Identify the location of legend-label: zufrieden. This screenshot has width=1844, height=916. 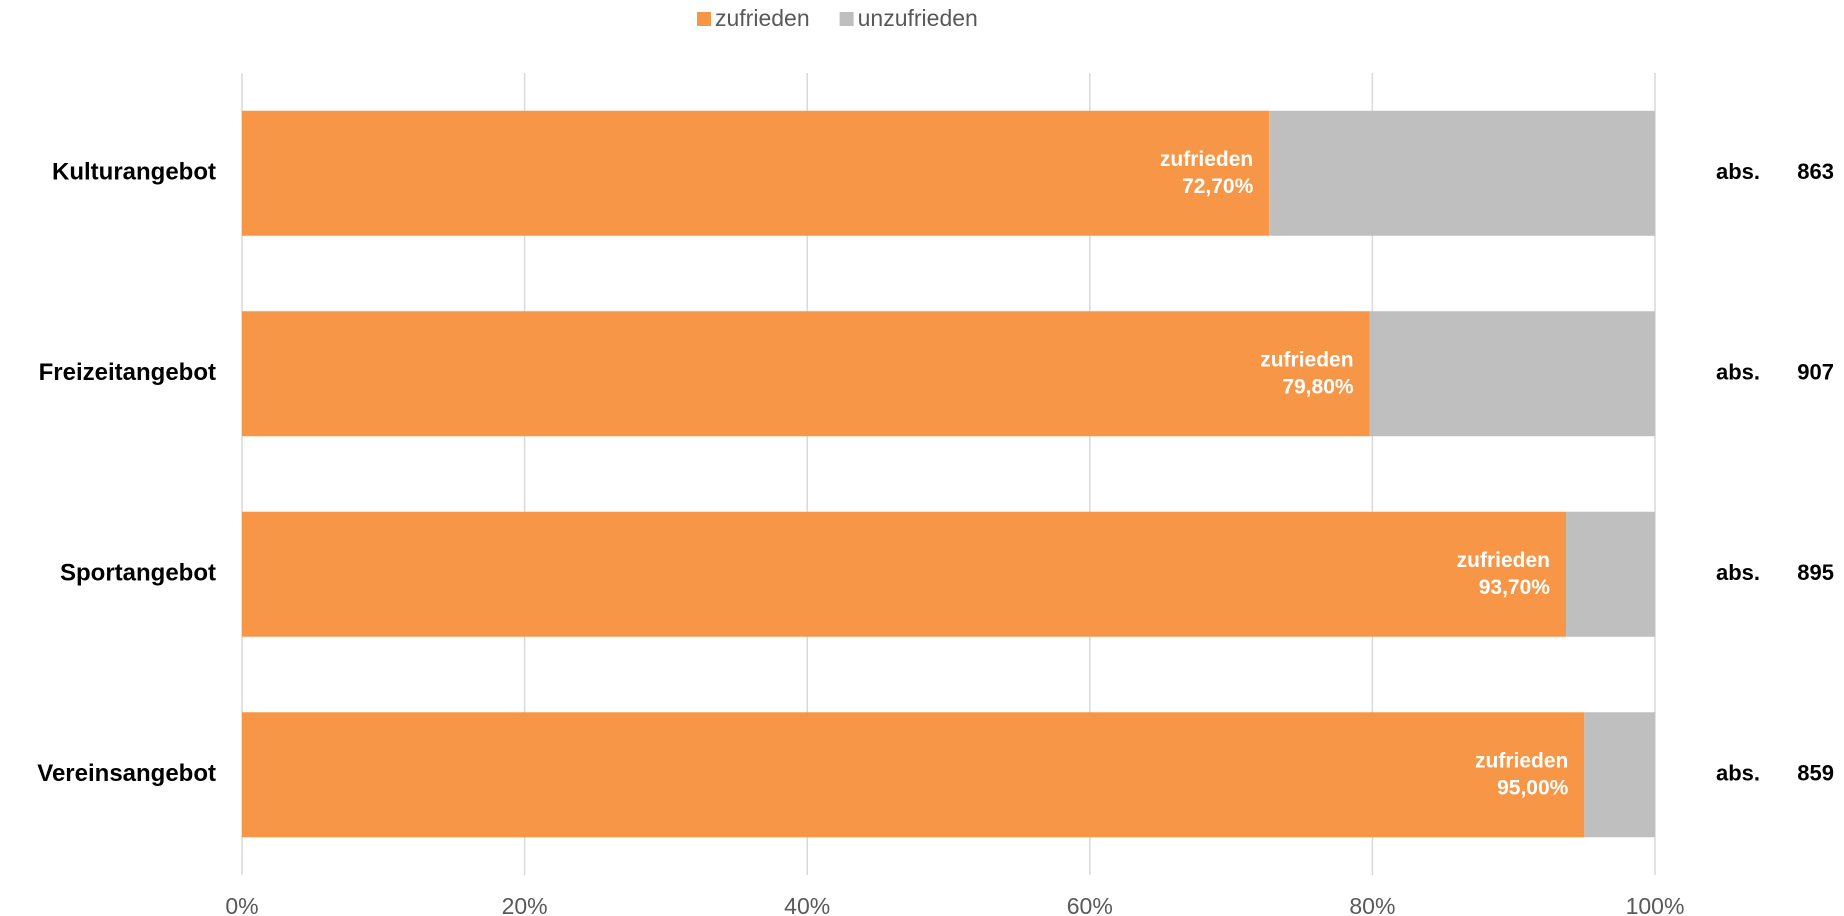
(762, 18).